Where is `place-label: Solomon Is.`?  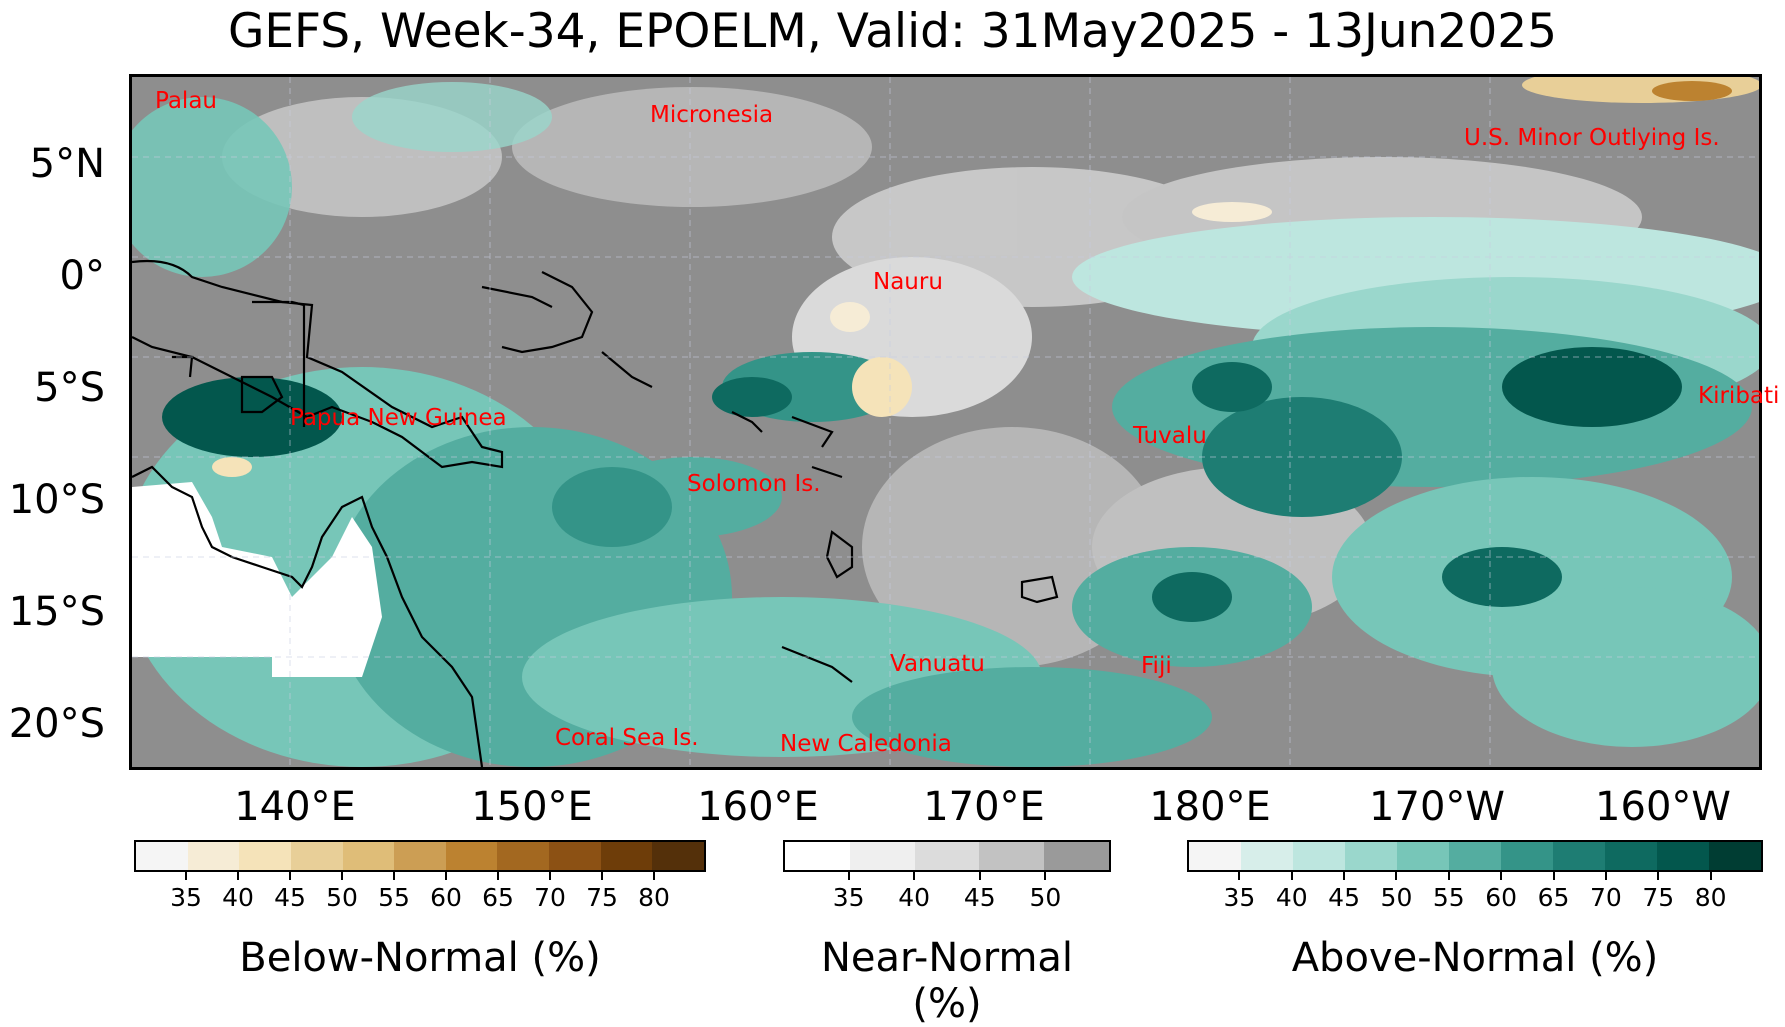 place-label: Solomon Is. is located at coordinates (754, 484).